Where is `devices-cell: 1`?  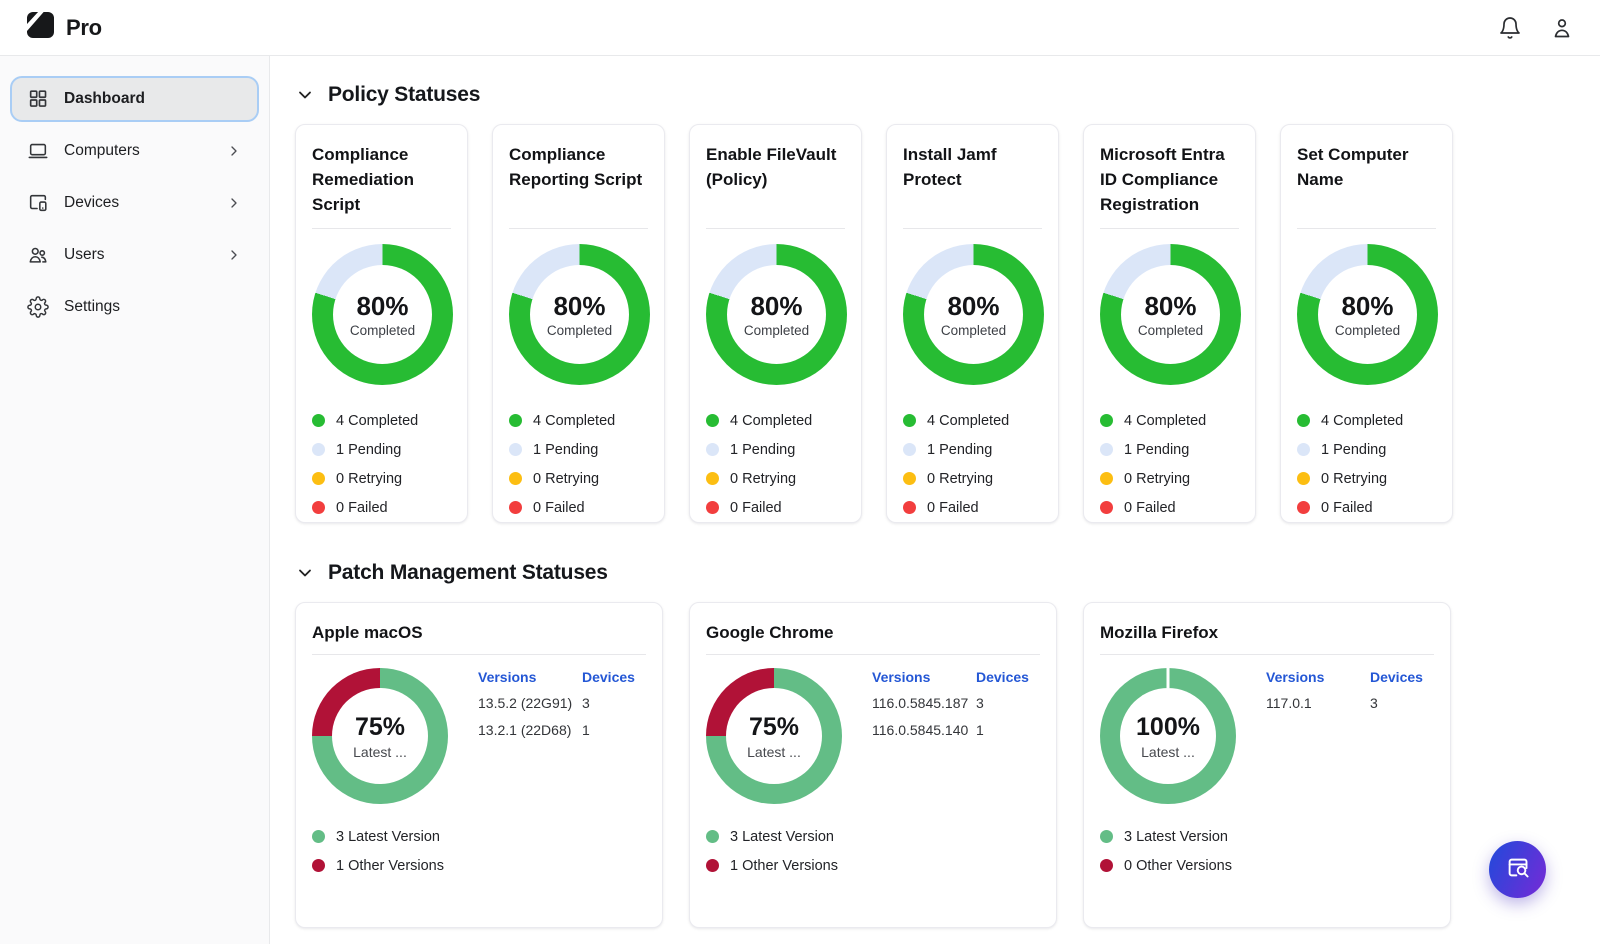
devices-cell: 1 is located at coordinates (980, 730).